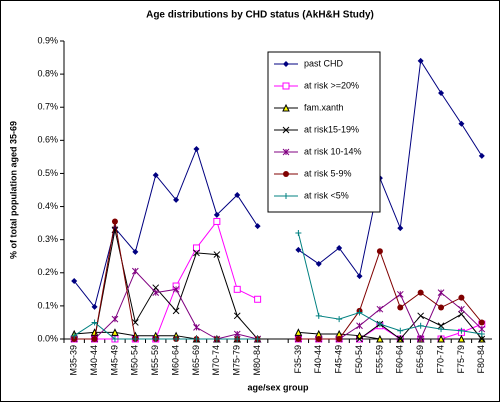 The width and height of the screenshot is (500, 402). Describe the element at coordinates (175, 360) in the screenshot. I see `x-tick-label: M60-64` at that location.